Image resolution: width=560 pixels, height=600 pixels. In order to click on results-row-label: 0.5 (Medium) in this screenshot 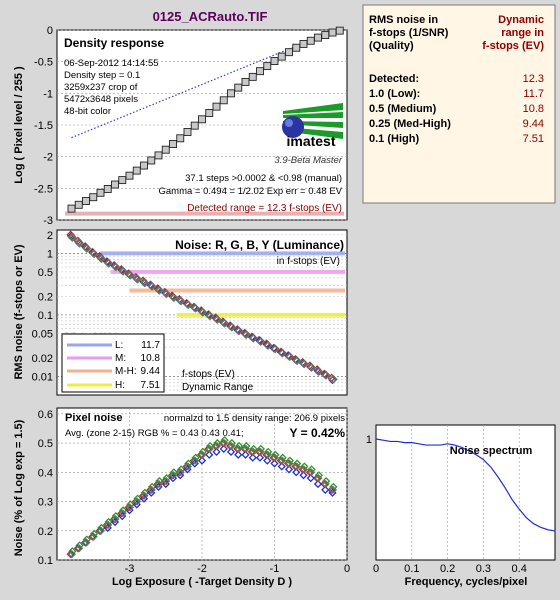, I will do `click(403, 109)`.